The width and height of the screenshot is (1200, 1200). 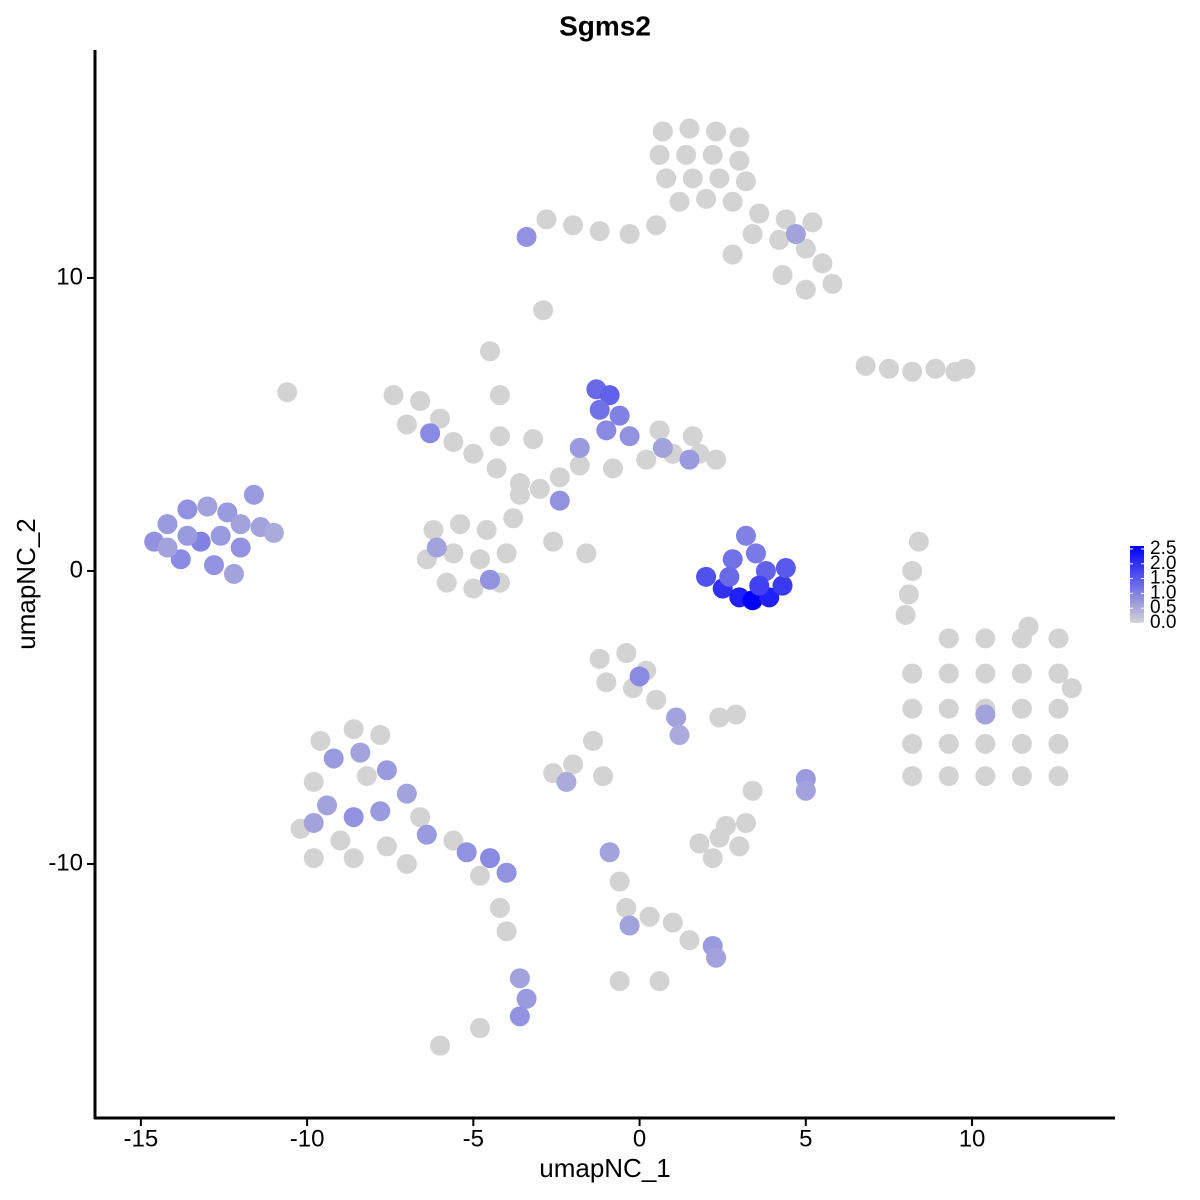 What do you see at coordinates (605, 1168) in the screenshot?
I see `x-axis-title: umapNC_1` at bounding box center [605, 1168].